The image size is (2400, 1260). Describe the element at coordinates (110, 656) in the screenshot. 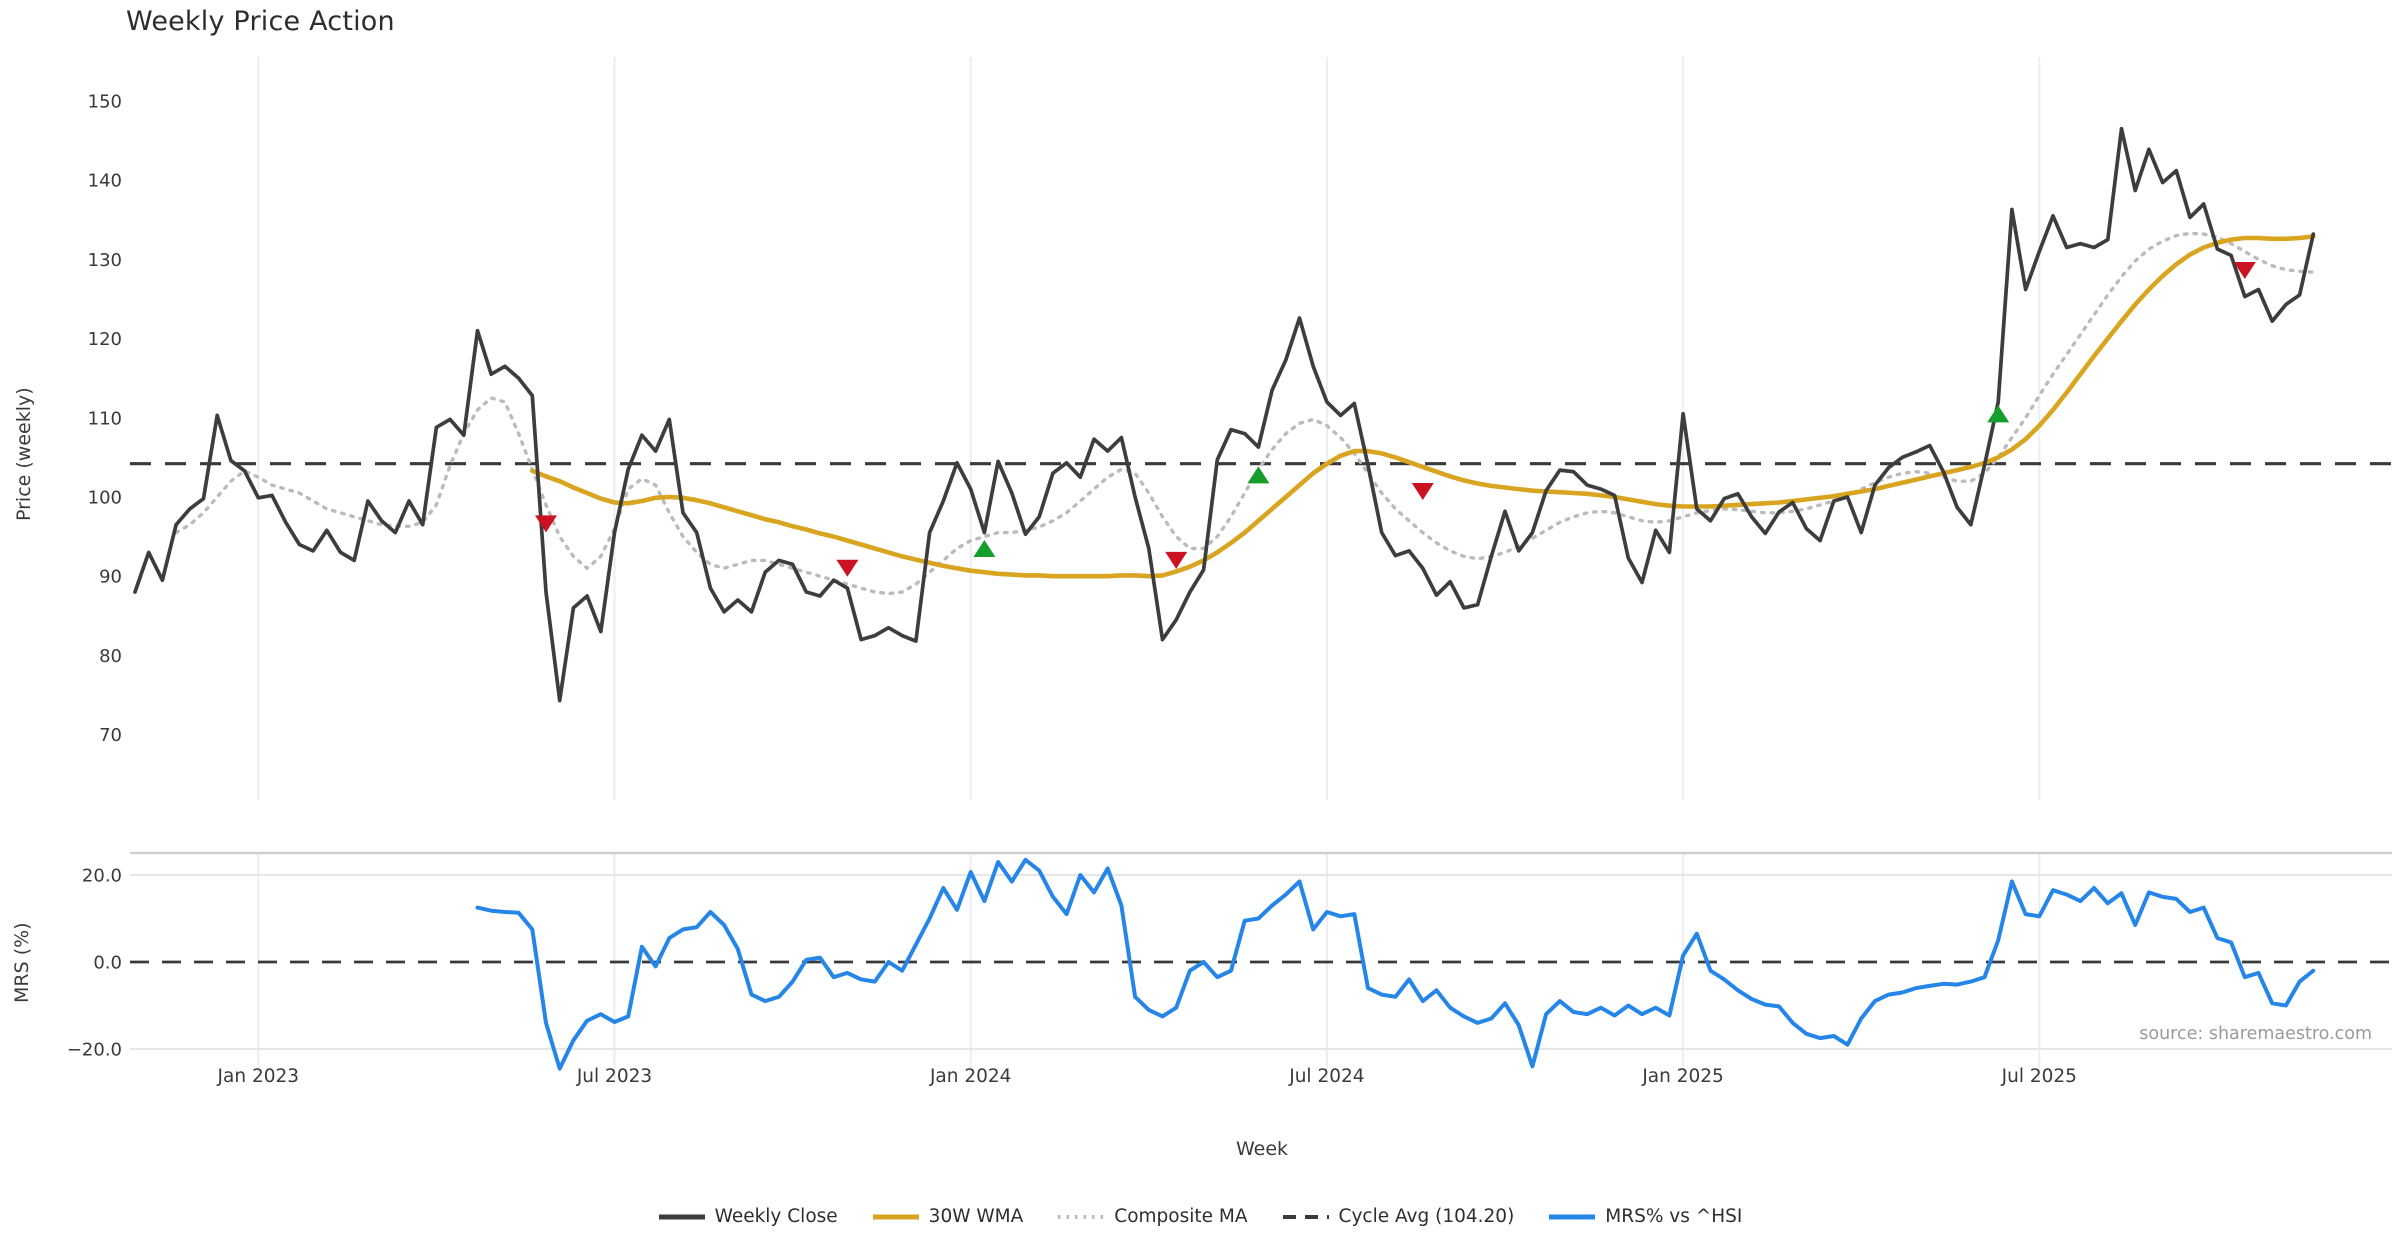

I see `price-tick-label: 80` at that location.